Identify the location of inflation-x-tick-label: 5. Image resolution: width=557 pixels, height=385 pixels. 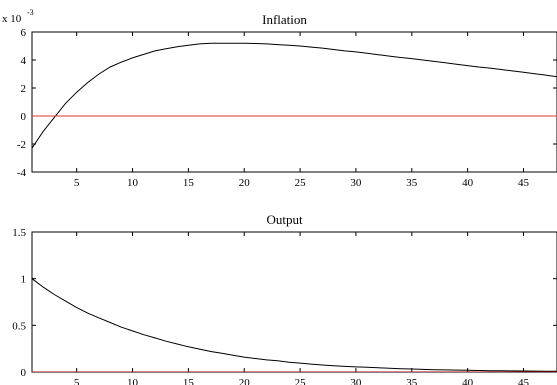
(77, 183).